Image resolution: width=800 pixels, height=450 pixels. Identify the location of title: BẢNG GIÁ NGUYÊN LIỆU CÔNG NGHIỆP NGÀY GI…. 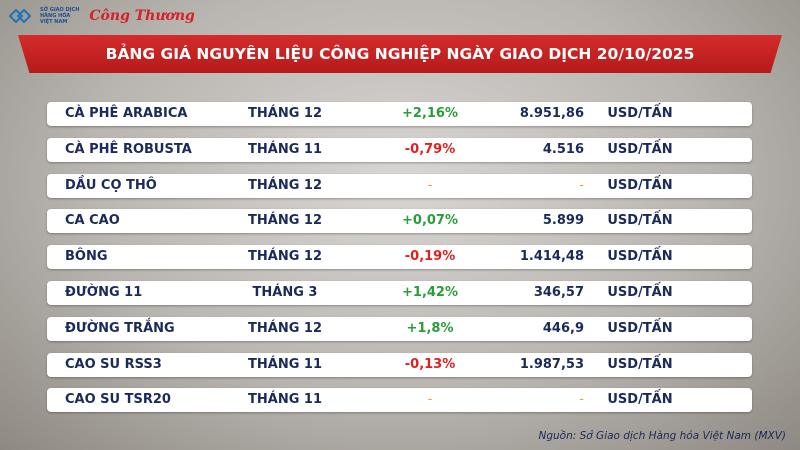
(400, 54).